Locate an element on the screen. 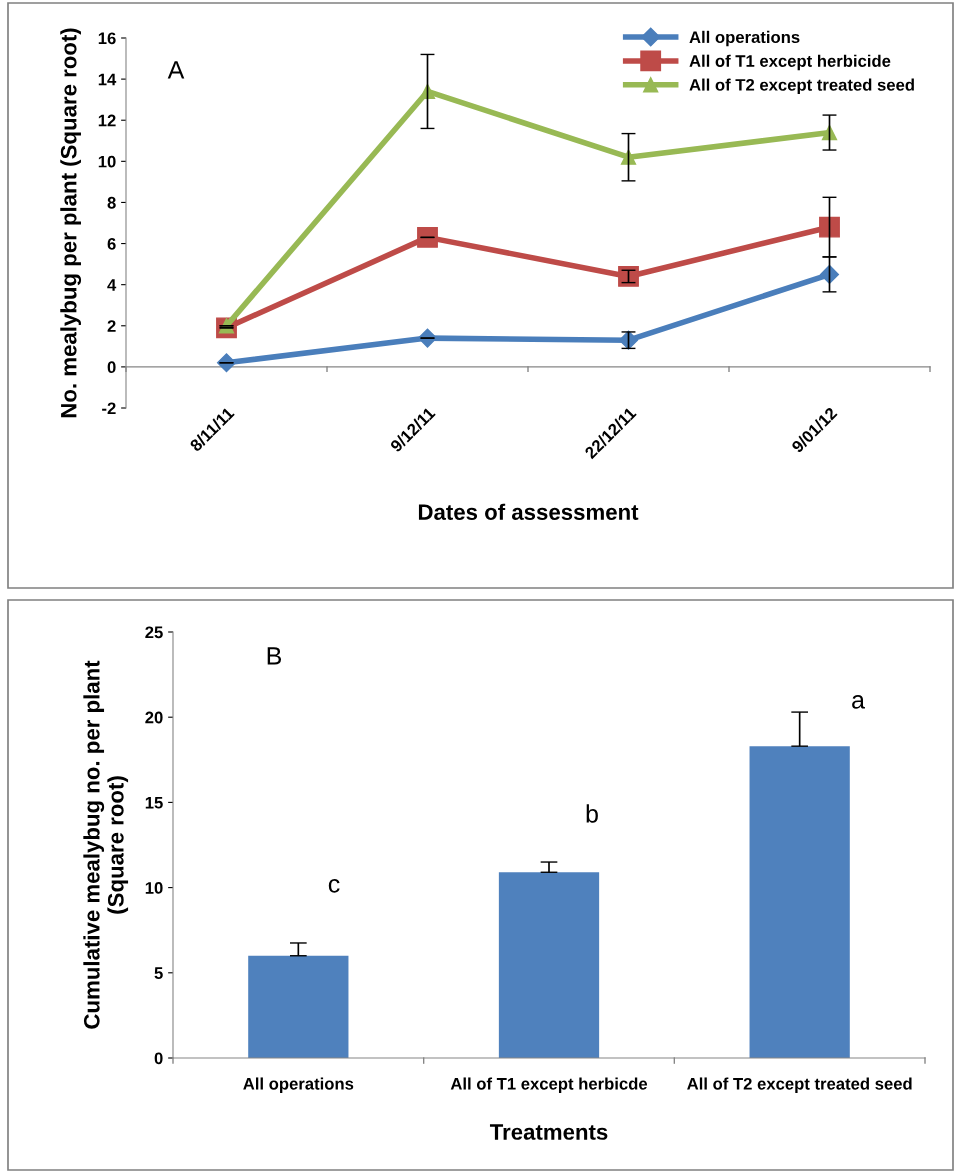 This screenshot has width=954, height=1171. y-tick-label: -2 is located at coordinates (109, 408).